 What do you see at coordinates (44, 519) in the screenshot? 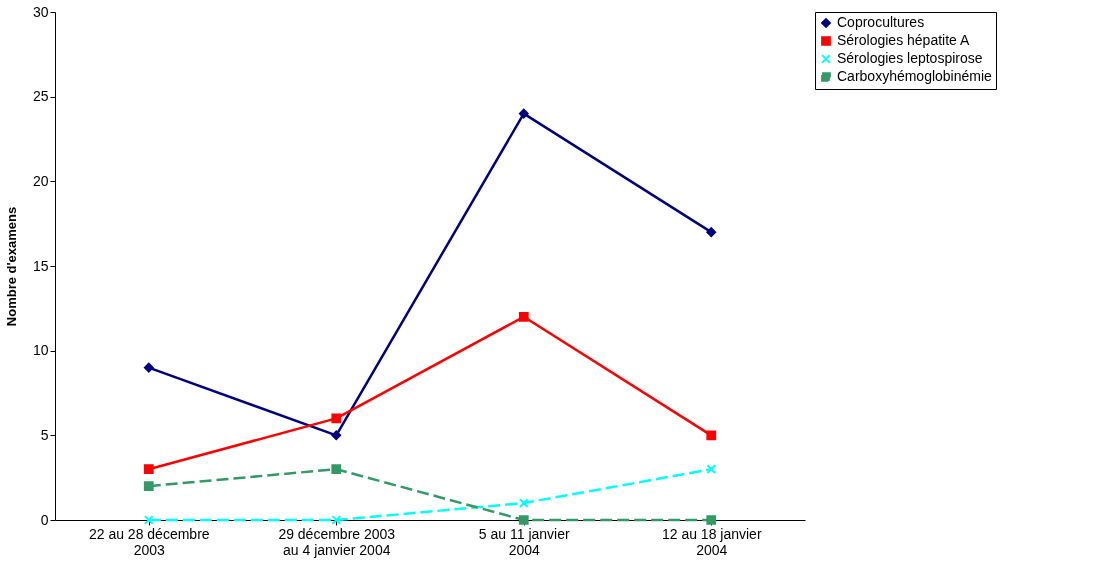
I see `y-tick-label: 0` at bounding box center [44, 519].